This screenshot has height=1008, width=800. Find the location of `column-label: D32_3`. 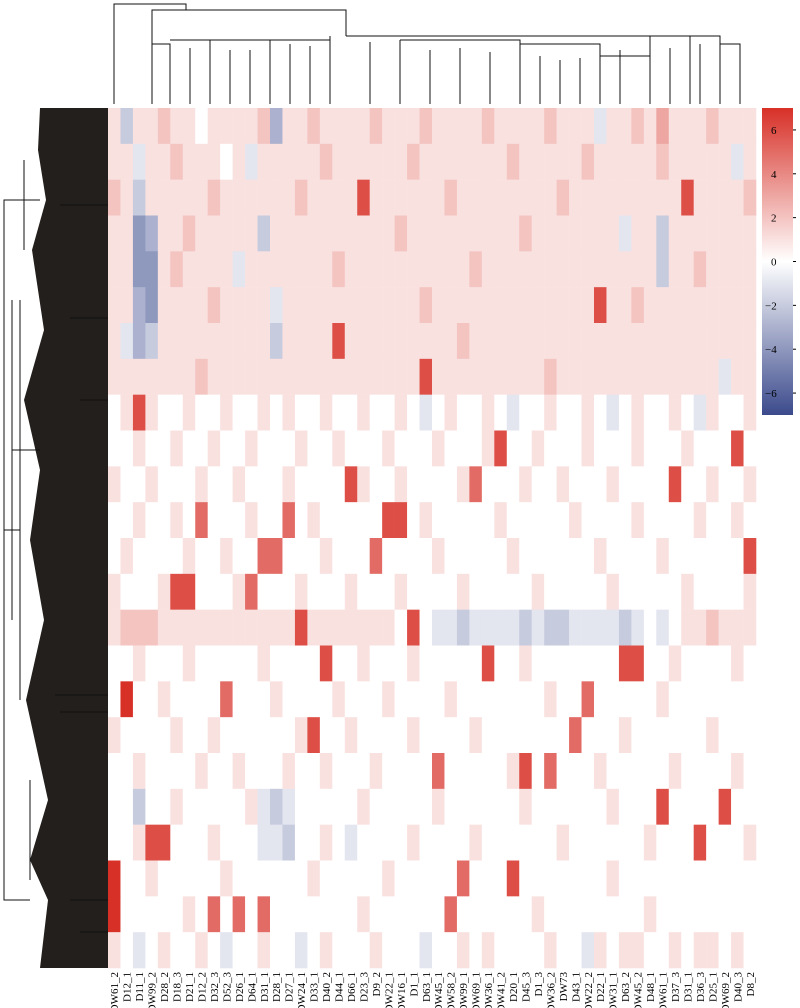

column-label: D32_3 is located at coordinates (215, 987).